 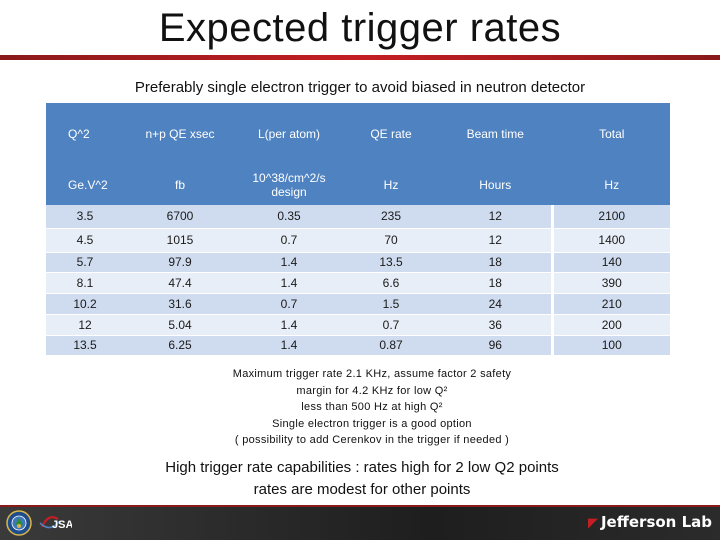 I want to click on cell-total: 140, so click(x=610, y=262).